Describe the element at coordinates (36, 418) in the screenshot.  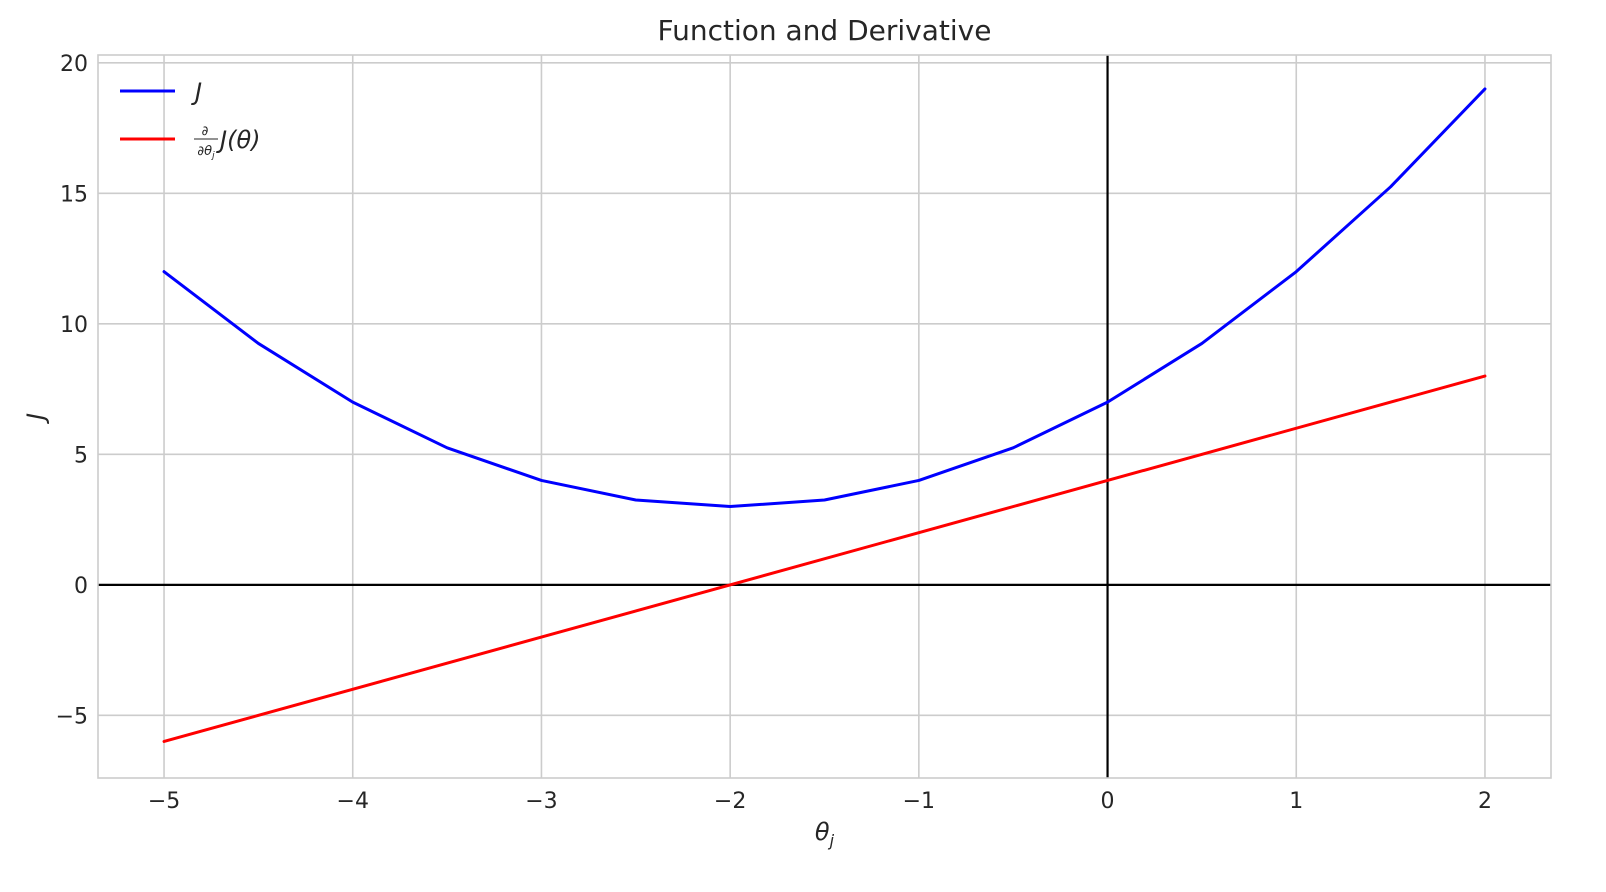
I see `y-axis-label: J` at that location.